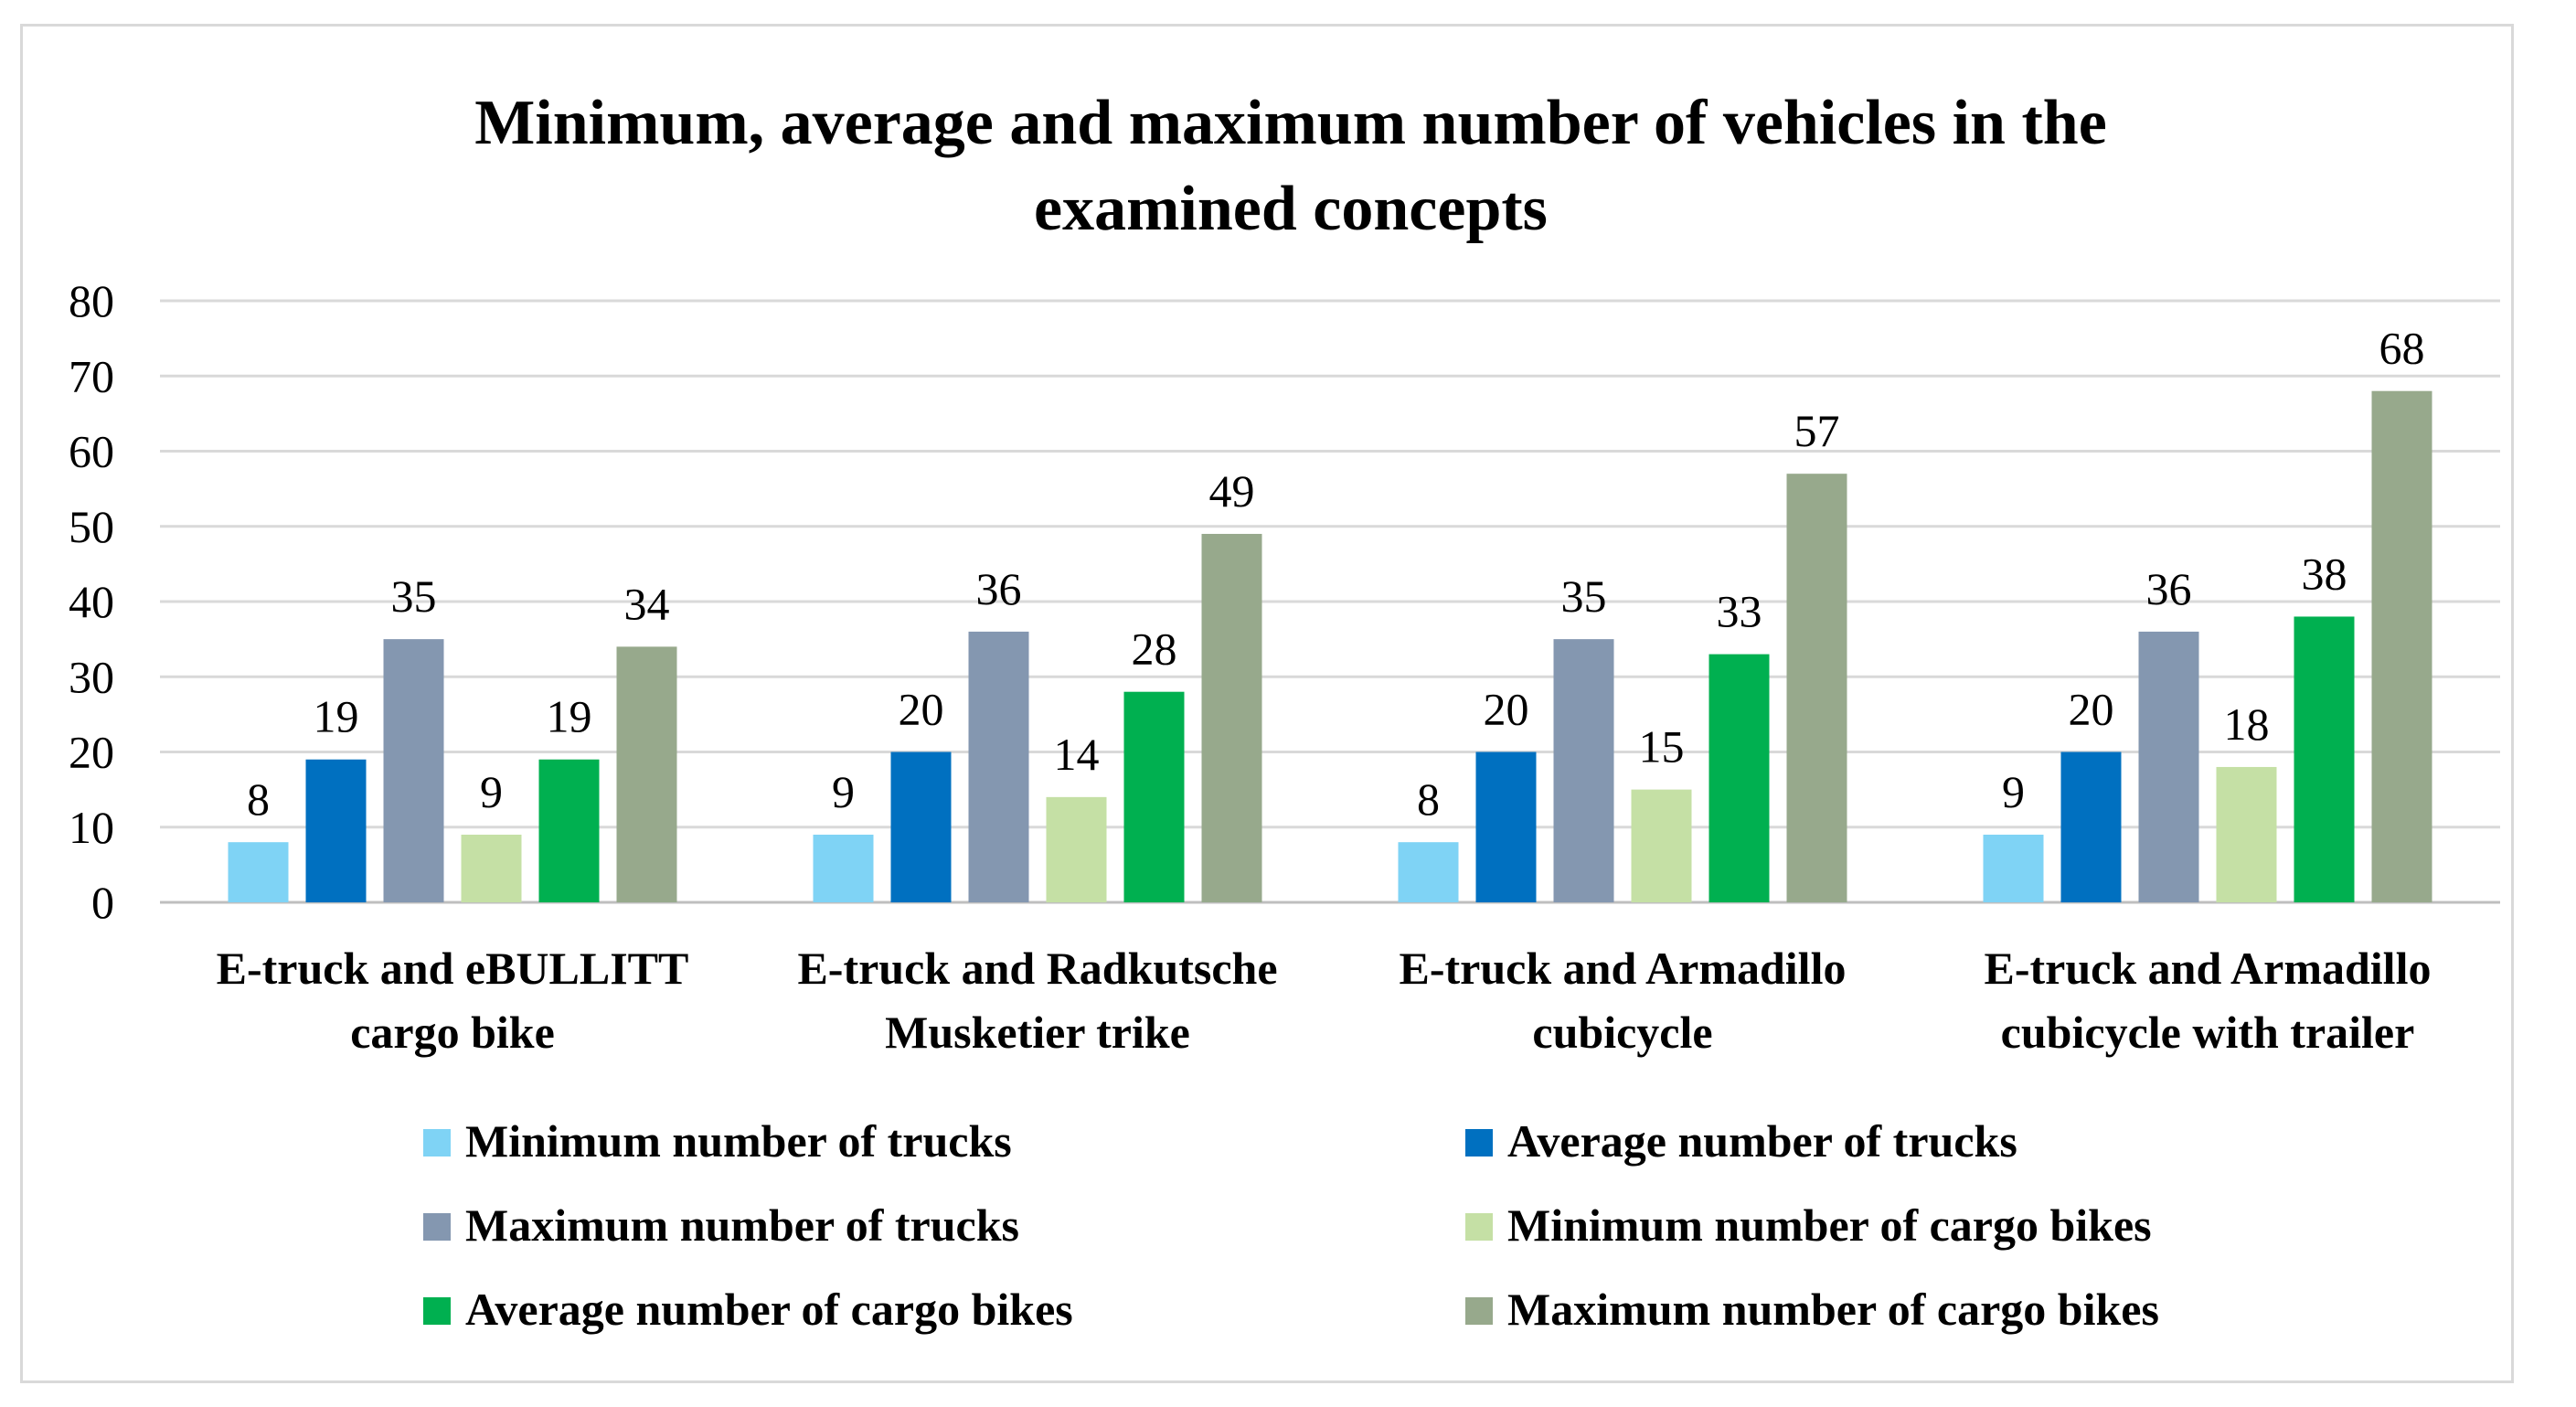 The image size is (2576, 1407). Describe the element at coordinates (91, 451) in the screenshot. I see `y-tick-label: 60` at that location.